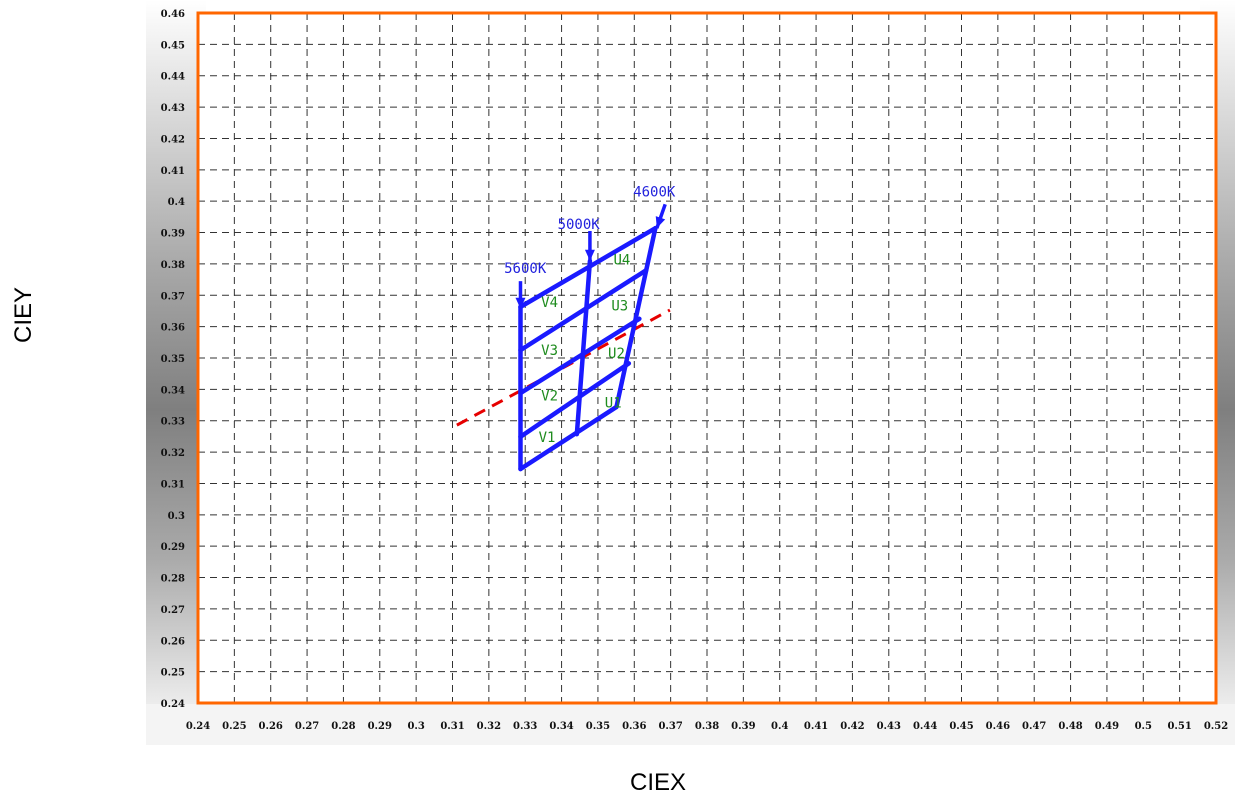 This screenshot has width=1235, height=799. Describe the element at coordinates (173, 641) in the screenshot. I see `y-tick-label: 0.26` at that location.